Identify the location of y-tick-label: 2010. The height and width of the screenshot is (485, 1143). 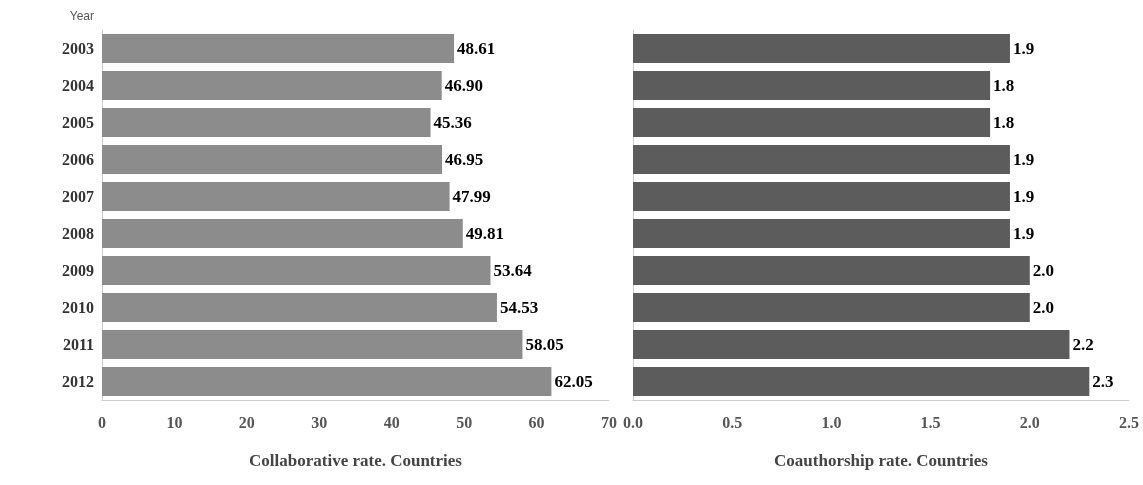
(78, 307).